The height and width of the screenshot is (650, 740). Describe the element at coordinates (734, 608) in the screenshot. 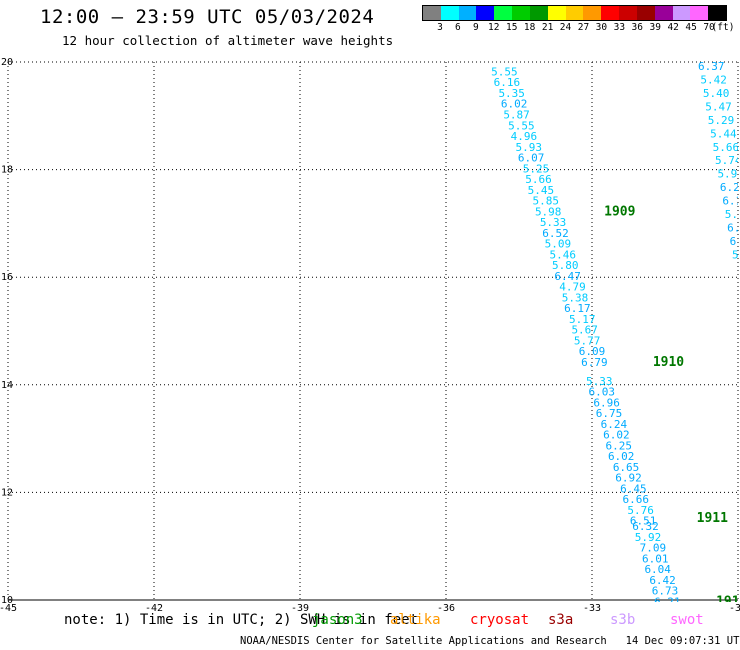

I see `x-tick-label: -30` at that location.